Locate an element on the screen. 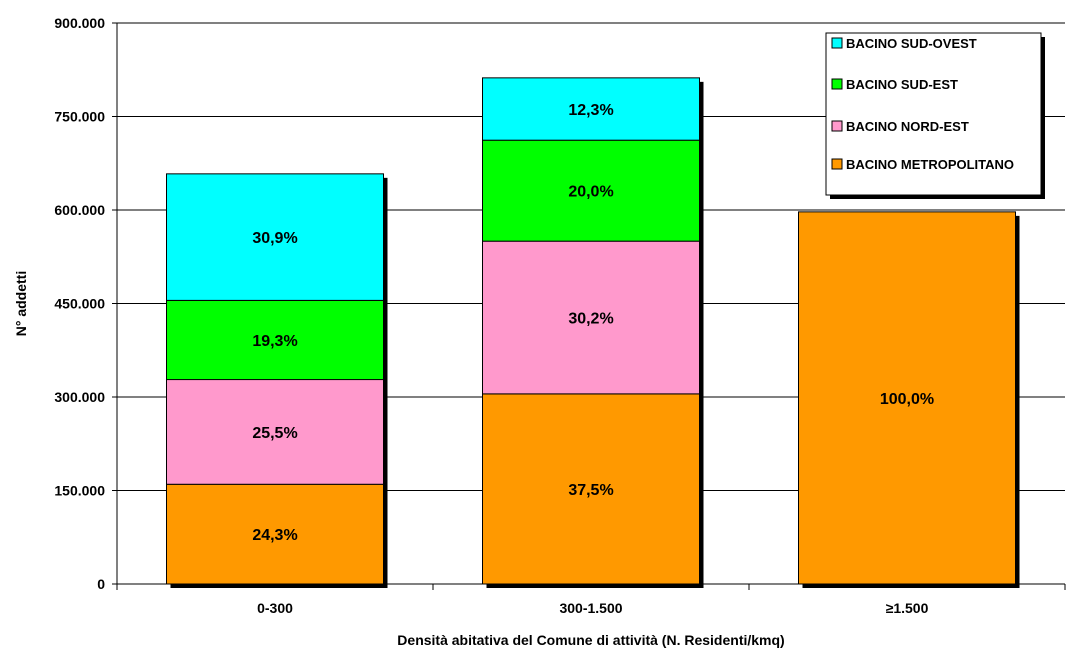  y-tick-label: 750.000 is located at coordinates (79, 117).